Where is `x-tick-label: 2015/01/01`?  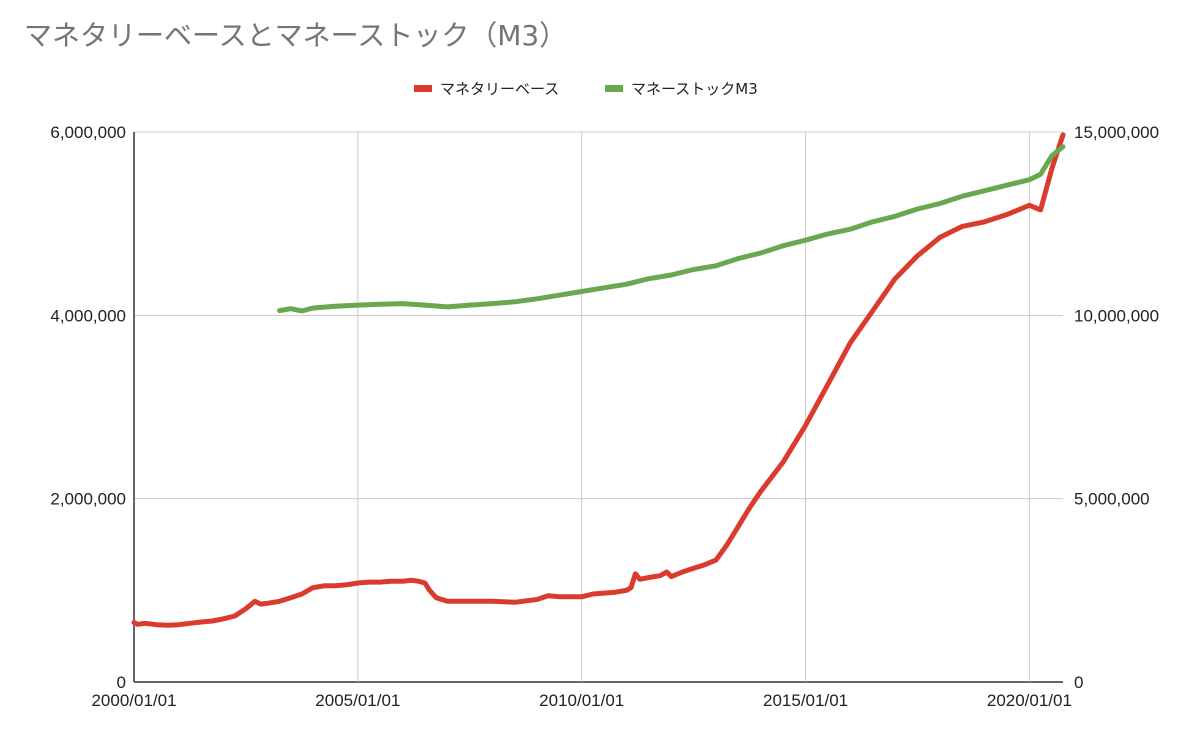 x-tick-label: 2015/01/01 is located at coordinates (805, 700).